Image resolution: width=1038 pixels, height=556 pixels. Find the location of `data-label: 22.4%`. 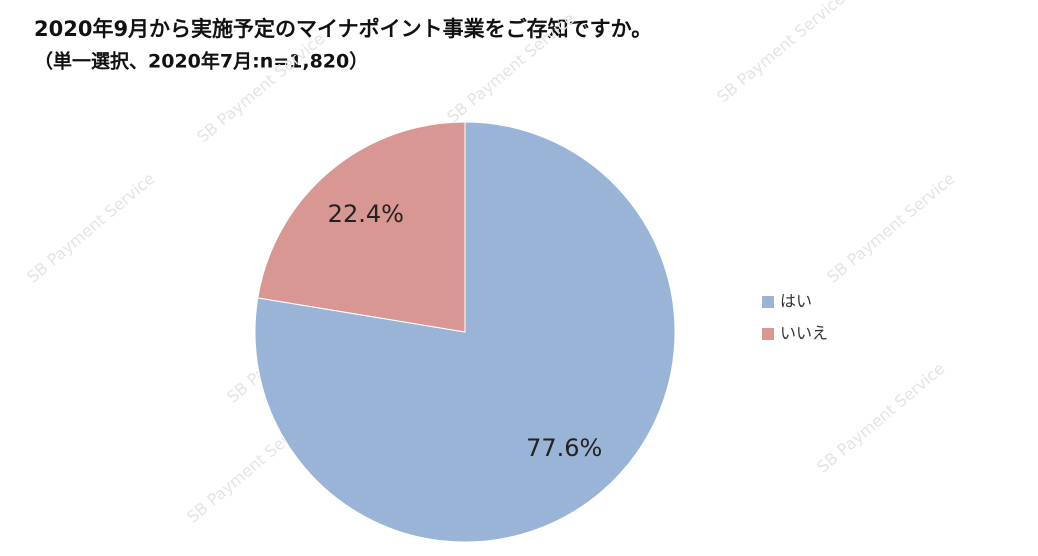

data-label: 22.4% is located at coordinates (366, 214).